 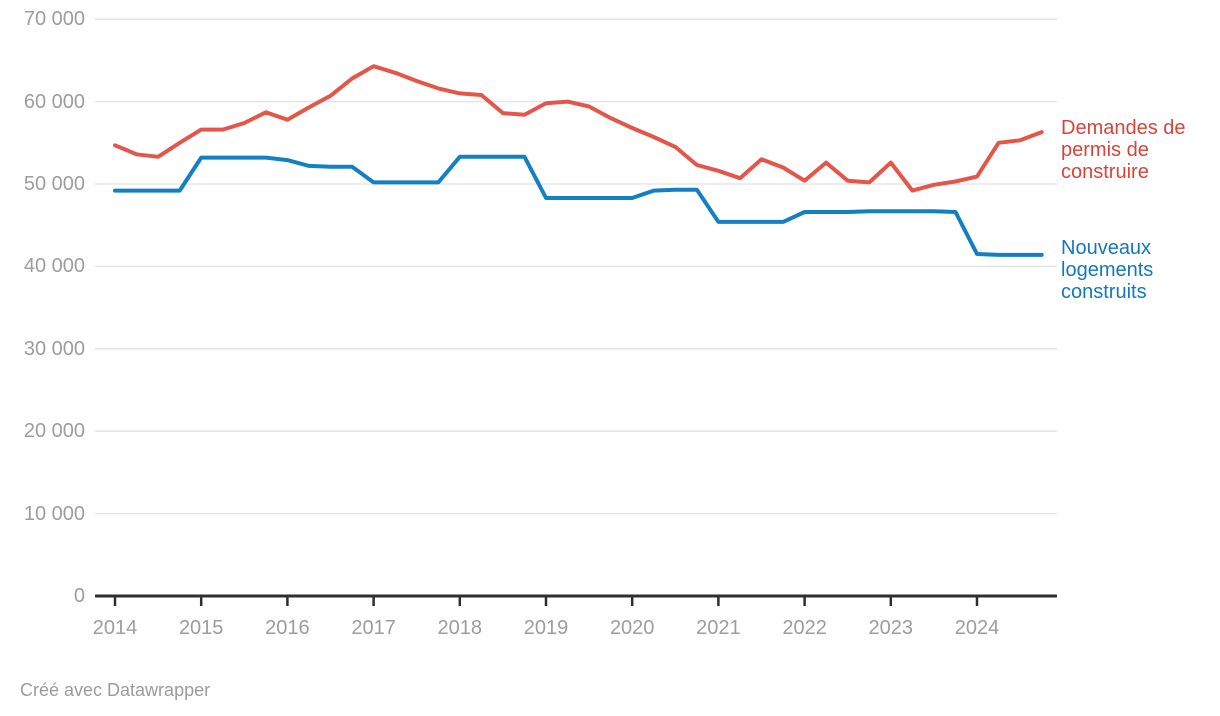 What do you see at coordinates (1107, 270) in the screenshot?
I see `series-label-line: logements` at bounding box center [1107, 270].